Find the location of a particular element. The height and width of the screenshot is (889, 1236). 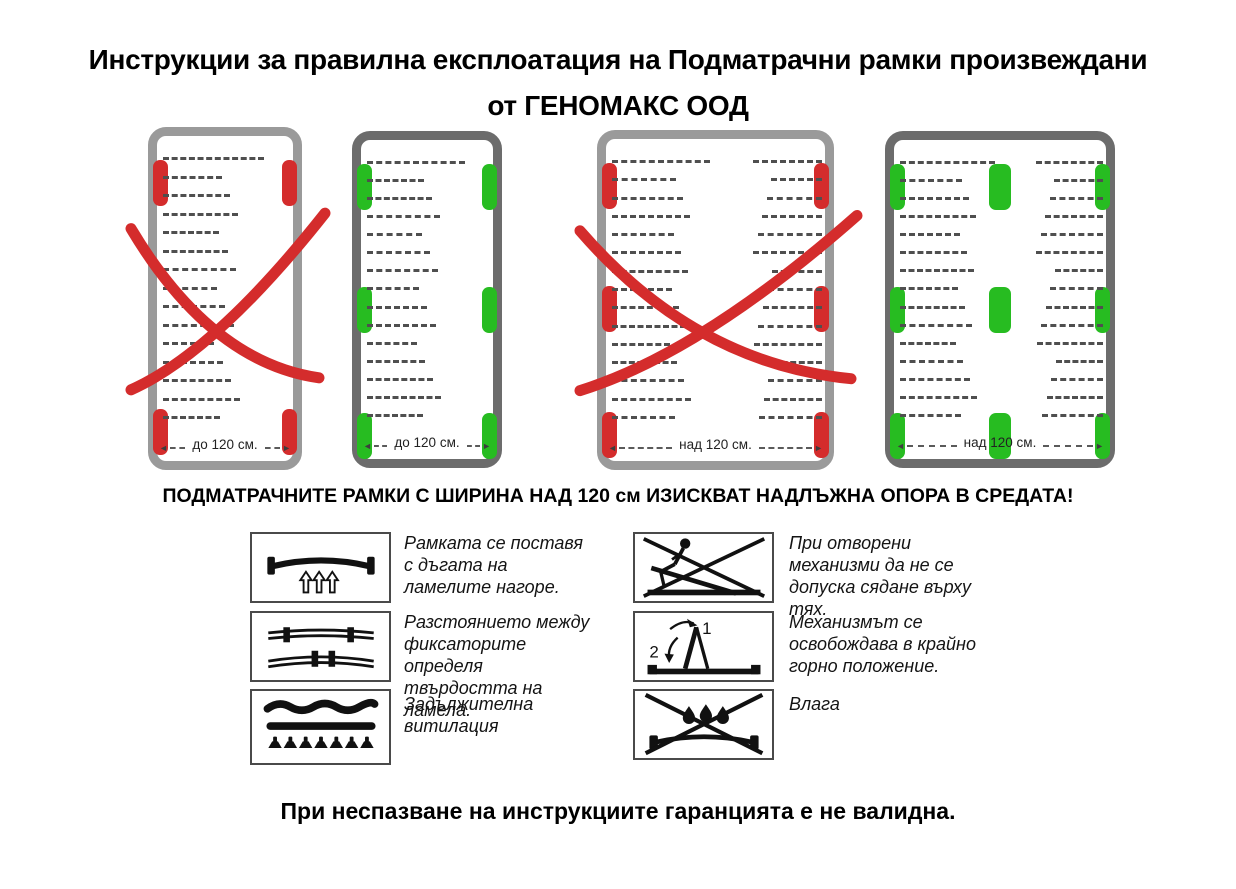

width-measure-label: ◄ до 120 см. ► is located at coordinates (225, 447).